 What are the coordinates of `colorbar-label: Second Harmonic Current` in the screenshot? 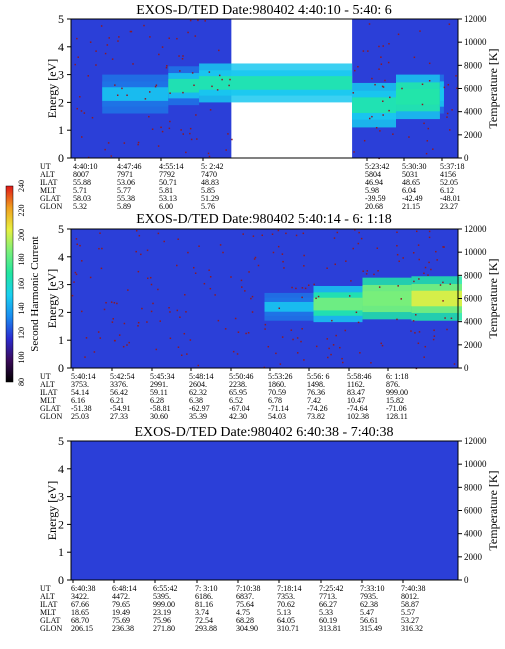 It's located at (35, 293).